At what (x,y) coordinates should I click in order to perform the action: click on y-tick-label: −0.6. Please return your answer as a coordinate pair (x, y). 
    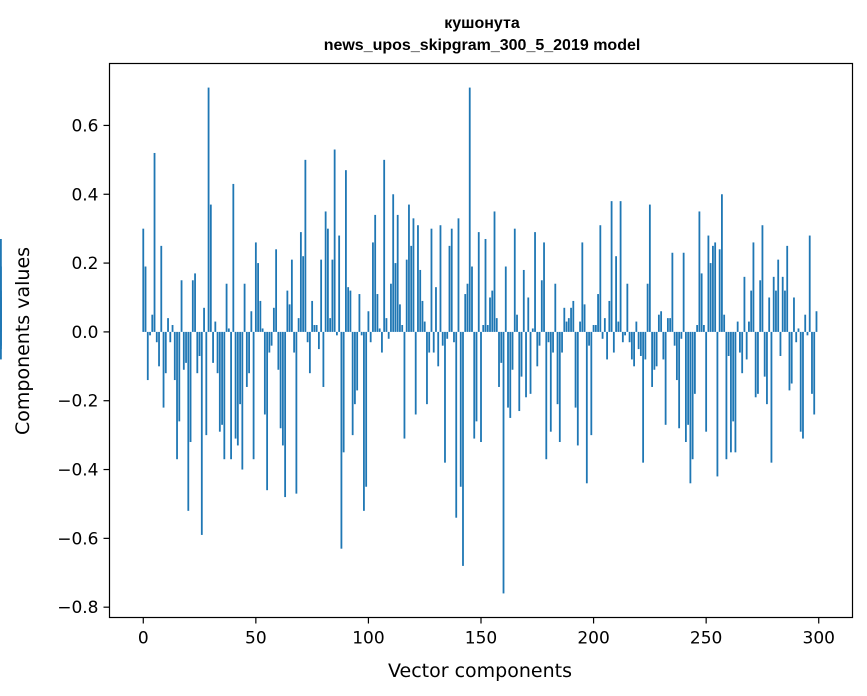
    Looking at the image, I should click on (77, 539).